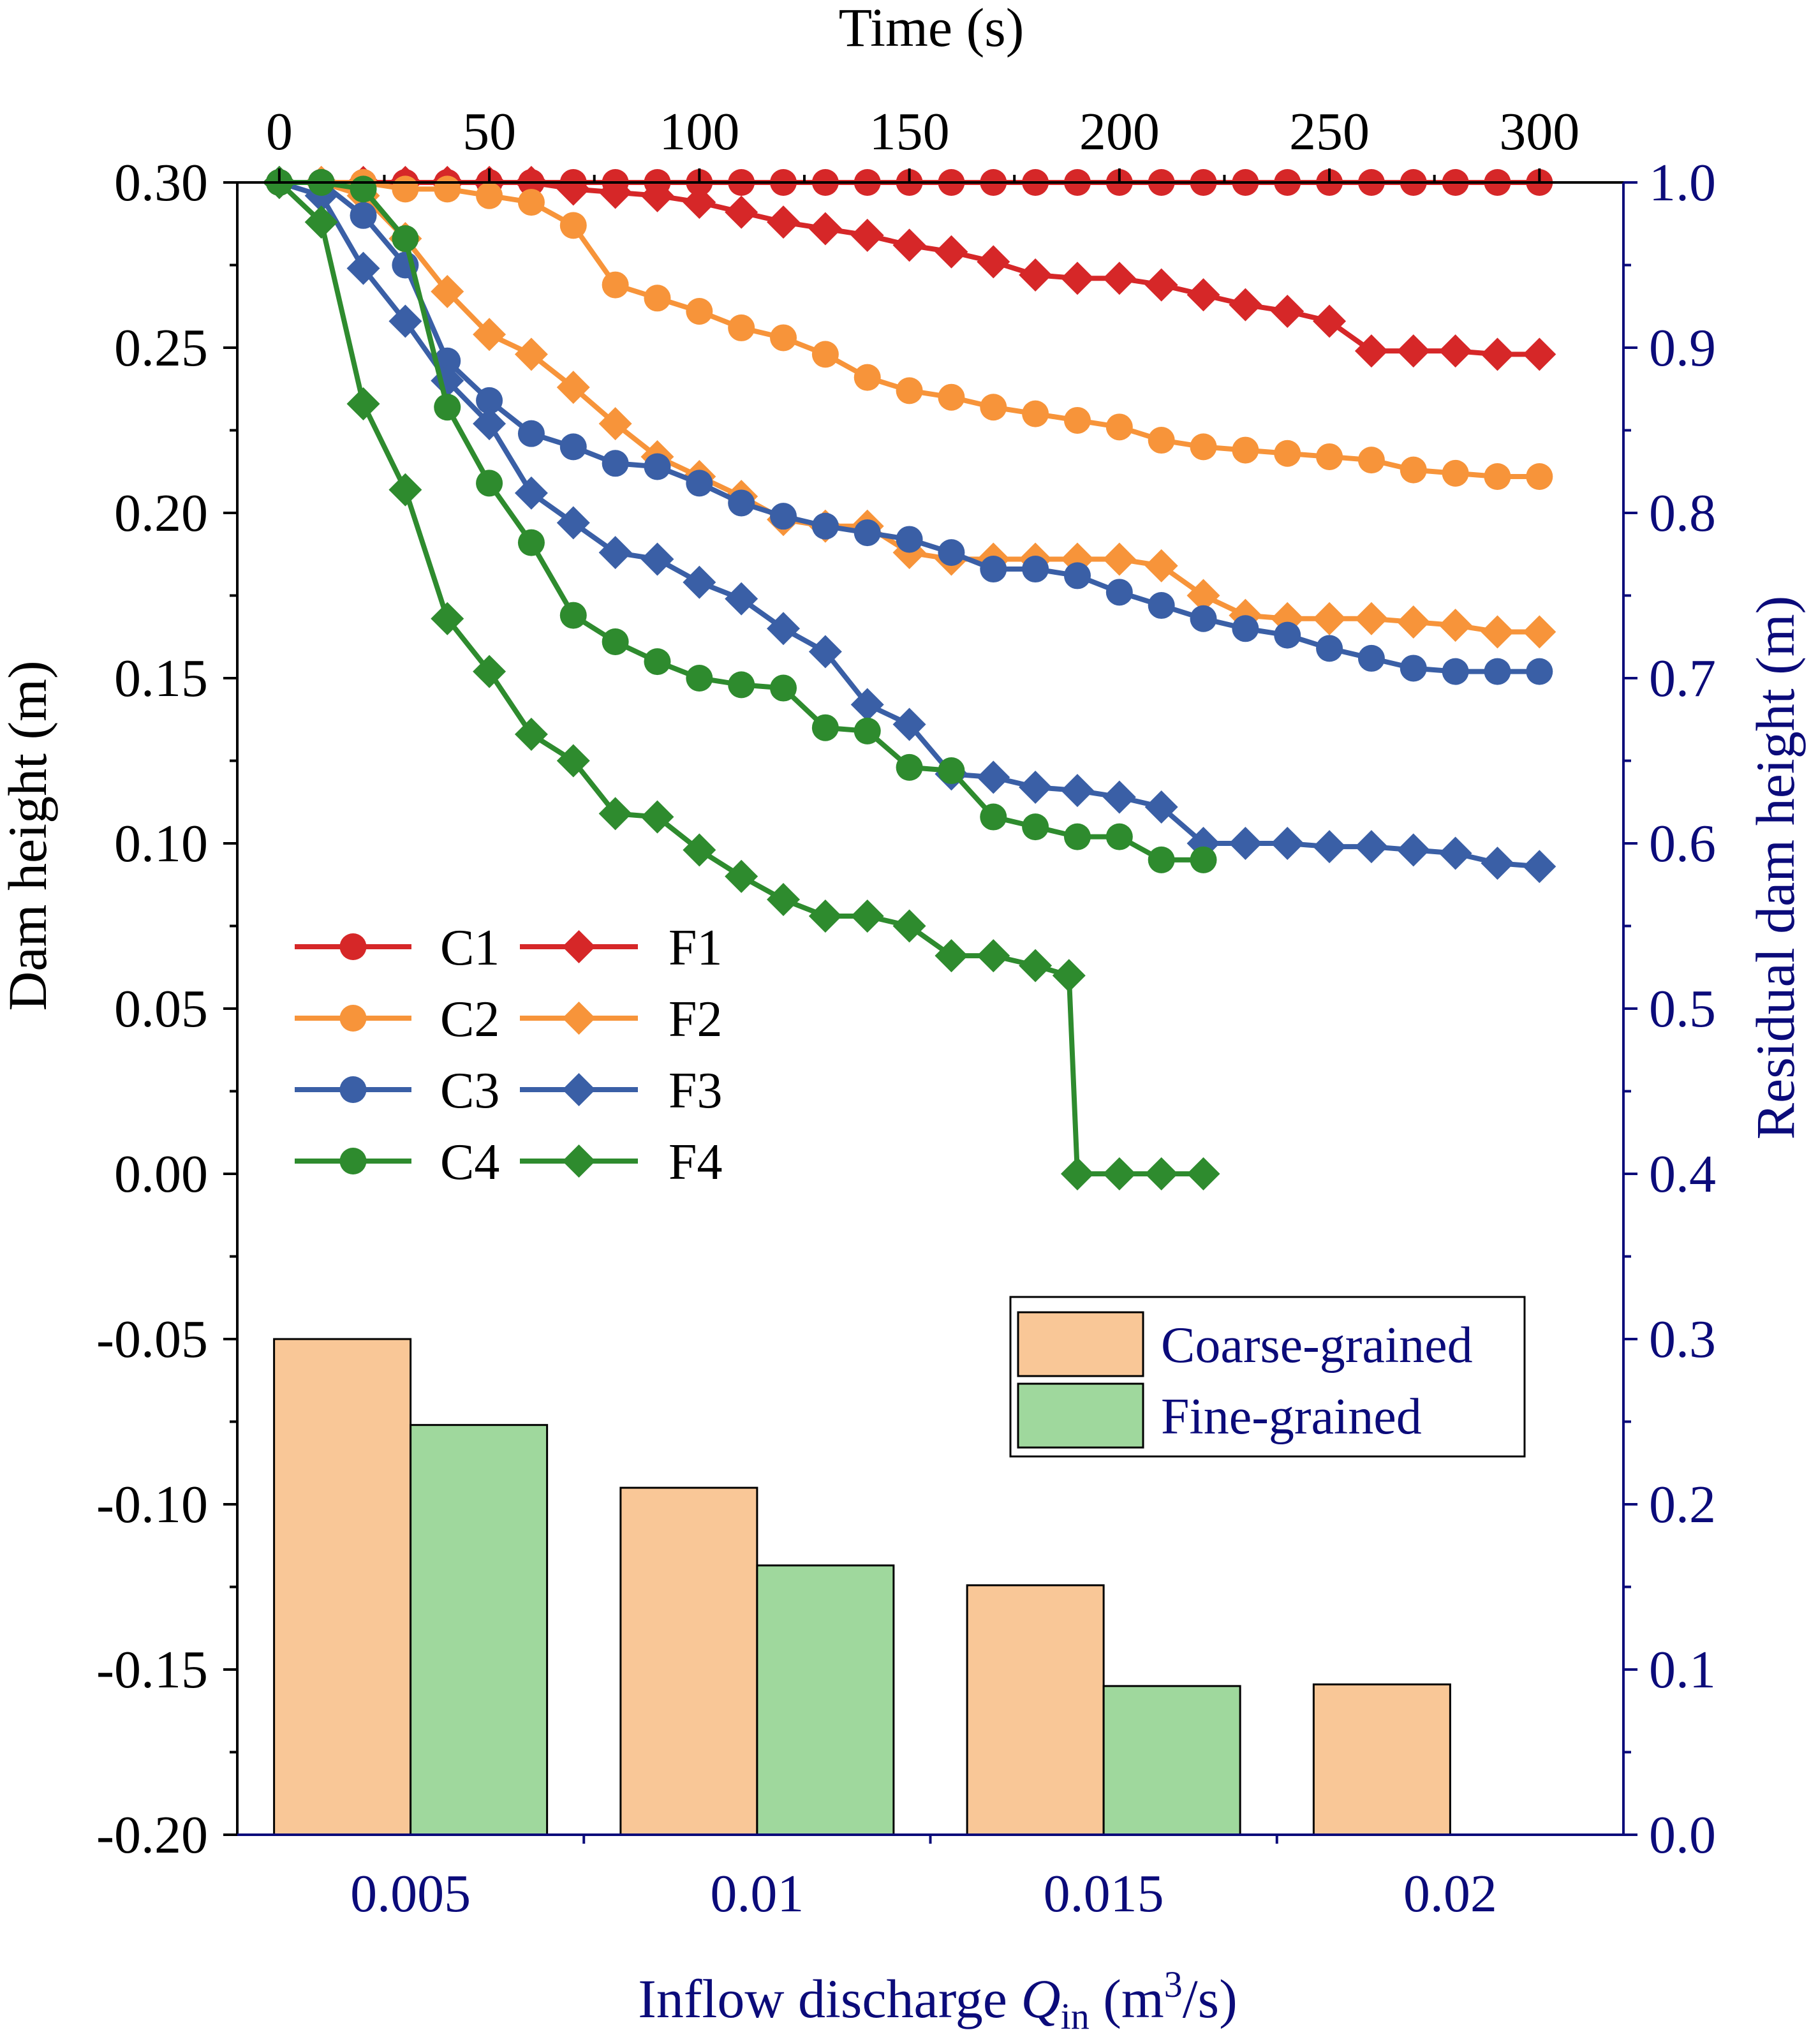 This screenshot has height=2044, width=1818. I want to click on right-tick-label: 0.0, so click(1682, 1835).